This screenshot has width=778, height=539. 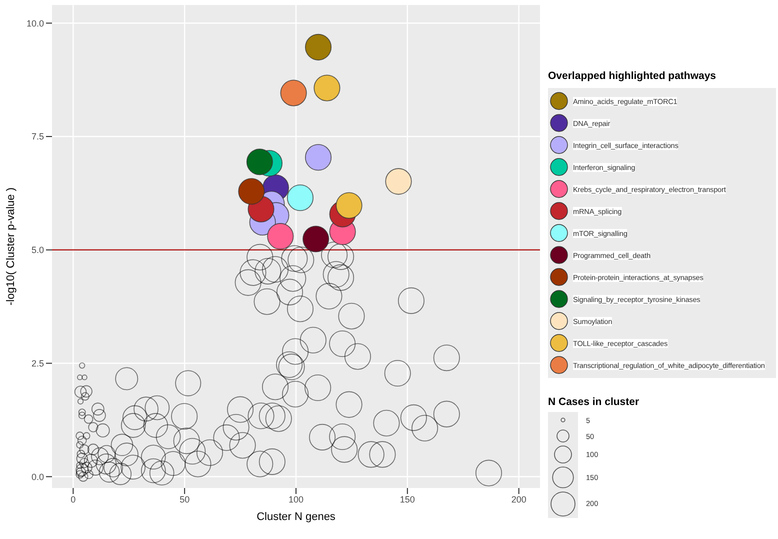 What do you see at coordinates (10, 247) in the screenshot?
I see `y-axis-title: -log10( Cluster p-value )` at bounding box center [10, 247].